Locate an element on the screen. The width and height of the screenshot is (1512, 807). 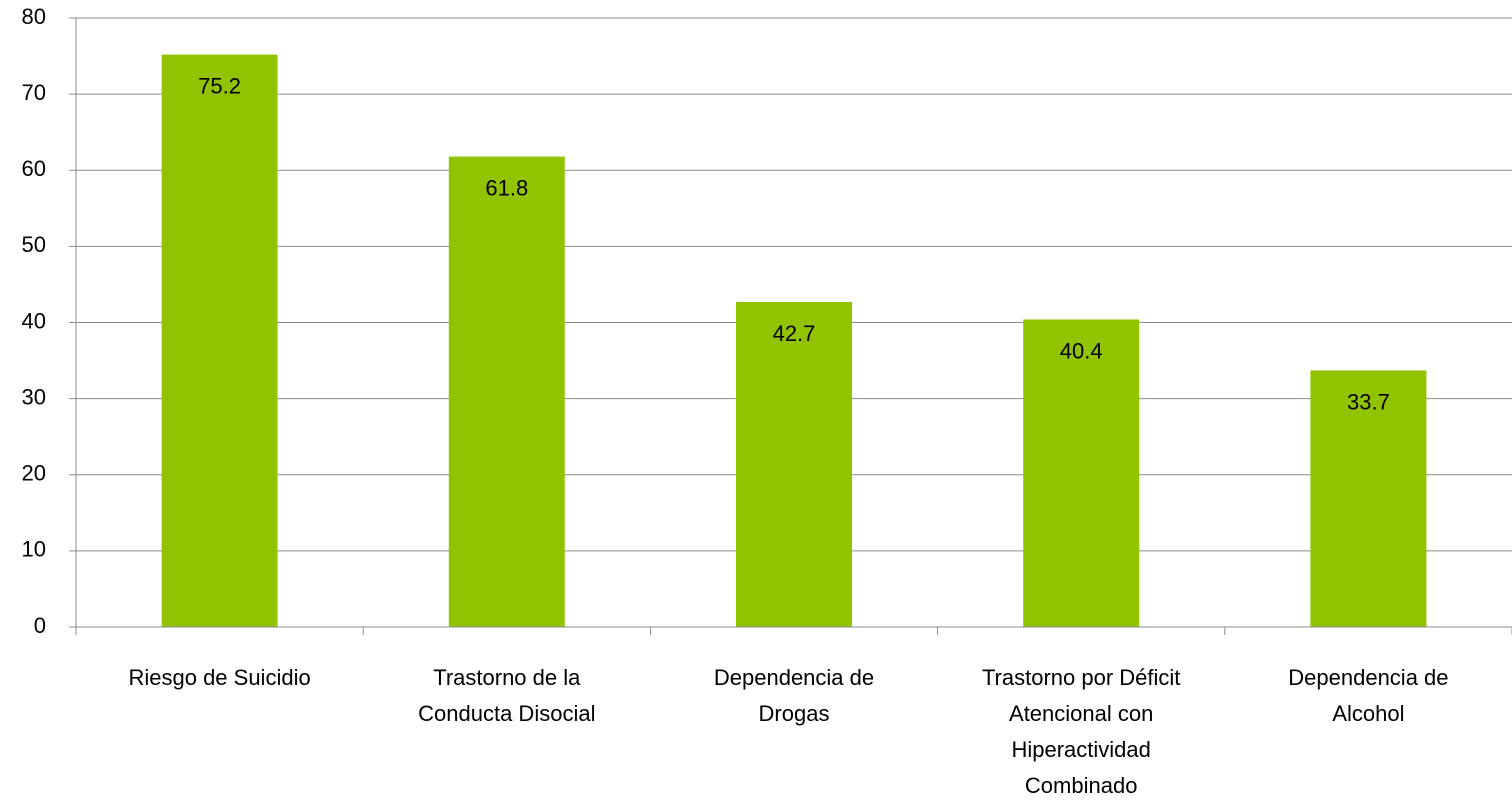
y-tick-label: 70 is located at coordinates (34, 92).